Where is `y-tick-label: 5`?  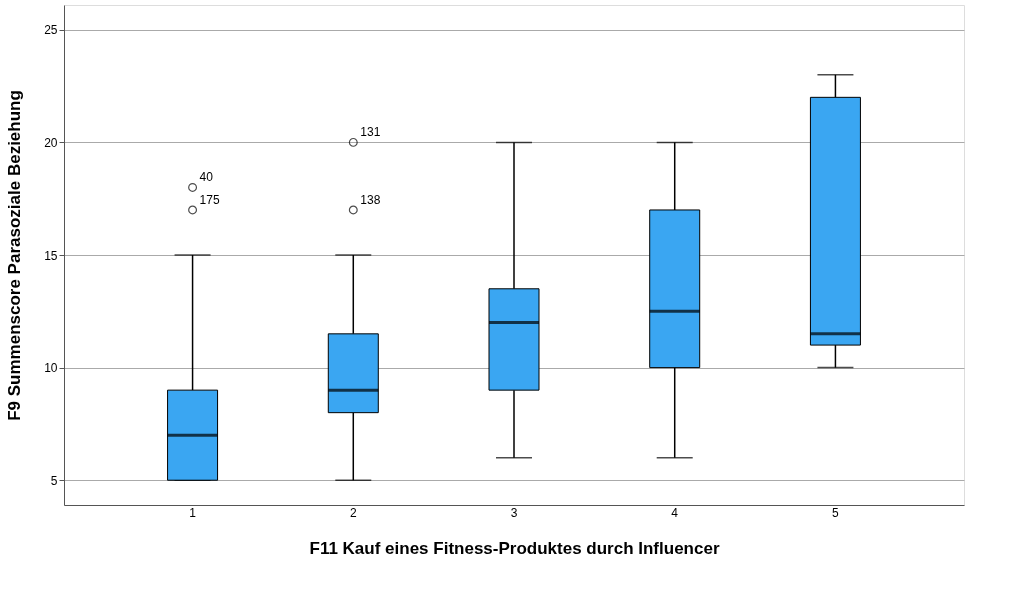 y-tick-label: 5 is located at coordinates (54, 480).